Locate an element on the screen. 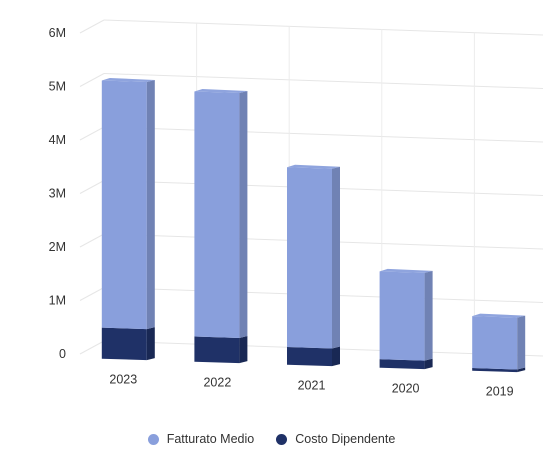 The image size is (543, 454). y-axis: 0 1M 2M 3M 4M 5M 6M is located at coordinates (57, 193).